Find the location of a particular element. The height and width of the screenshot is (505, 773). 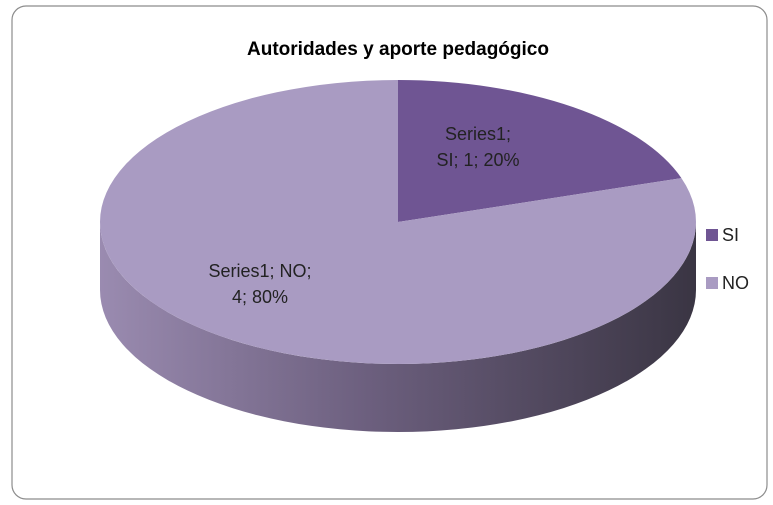

data-label: Series1; SI; 1; 20% is located at coordinates (477, 147).